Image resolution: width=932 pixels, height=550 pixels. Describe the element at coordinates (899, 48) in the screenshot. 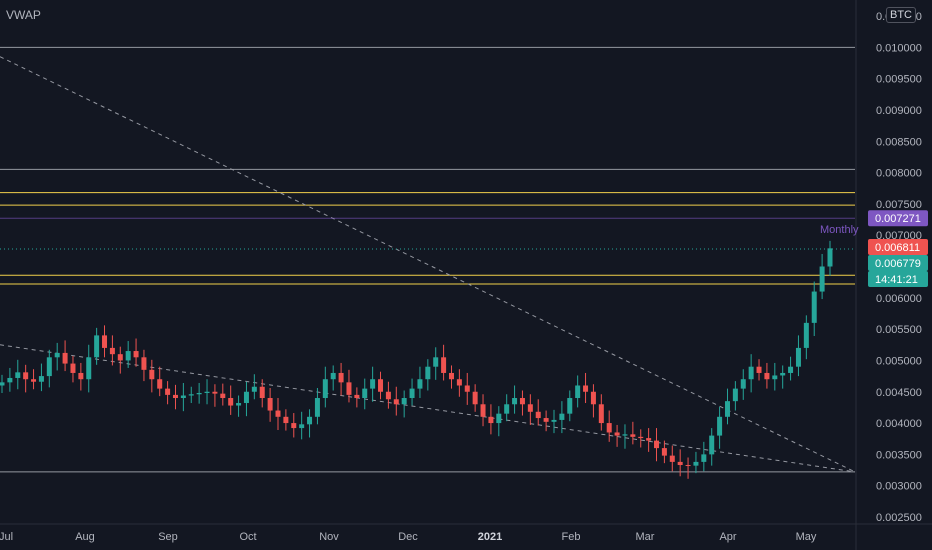

I see `y-tick-label: 0.010000` at that location.